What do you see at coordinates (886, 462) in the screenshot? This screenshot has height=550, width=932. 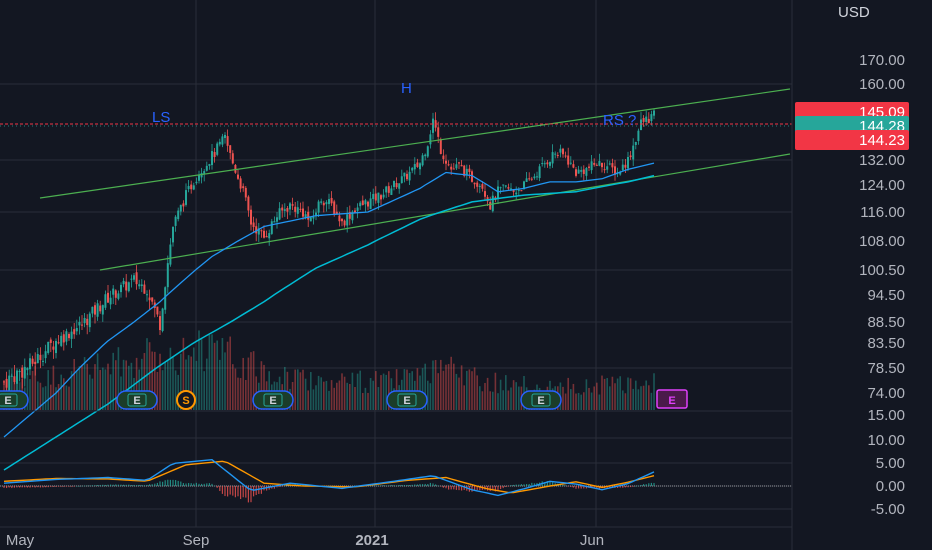 I see `macd-axis: 15.00 10.00 5.00 0.00 -5.00` at bounding box center [886, 462].